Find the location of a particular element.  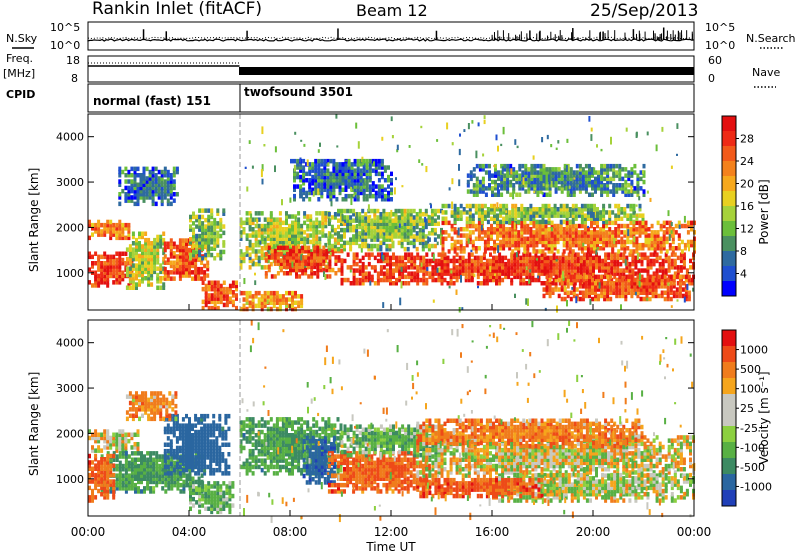

noise-panel-frame is located at coordinates (391, 36).